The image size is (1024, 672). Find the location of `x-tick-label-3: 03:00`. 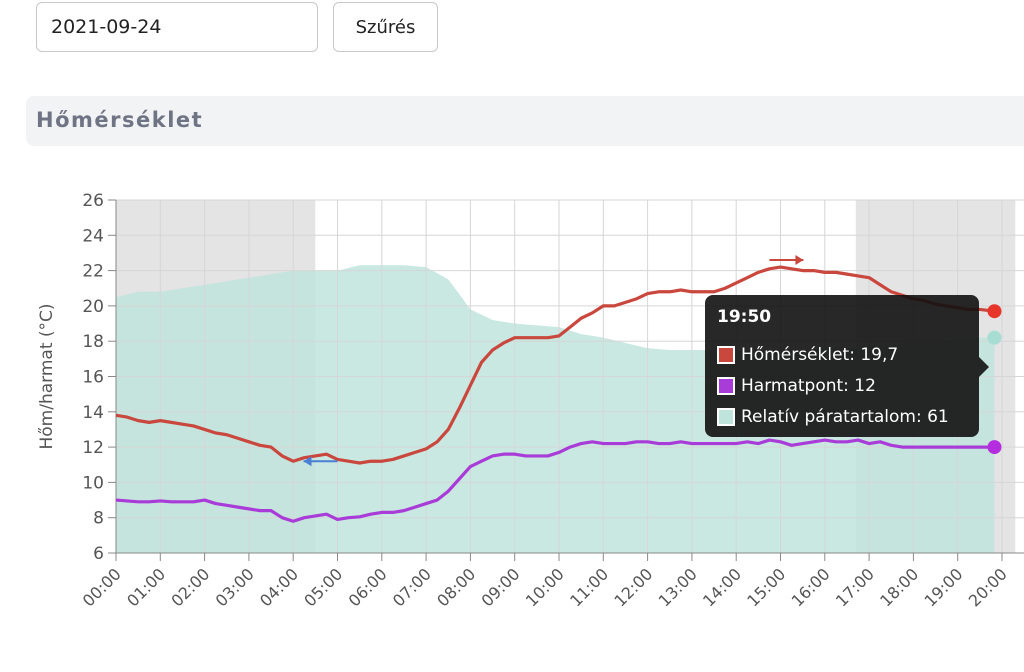

x-tick-label-3: 03:00 is located at coordinates (235, 587).